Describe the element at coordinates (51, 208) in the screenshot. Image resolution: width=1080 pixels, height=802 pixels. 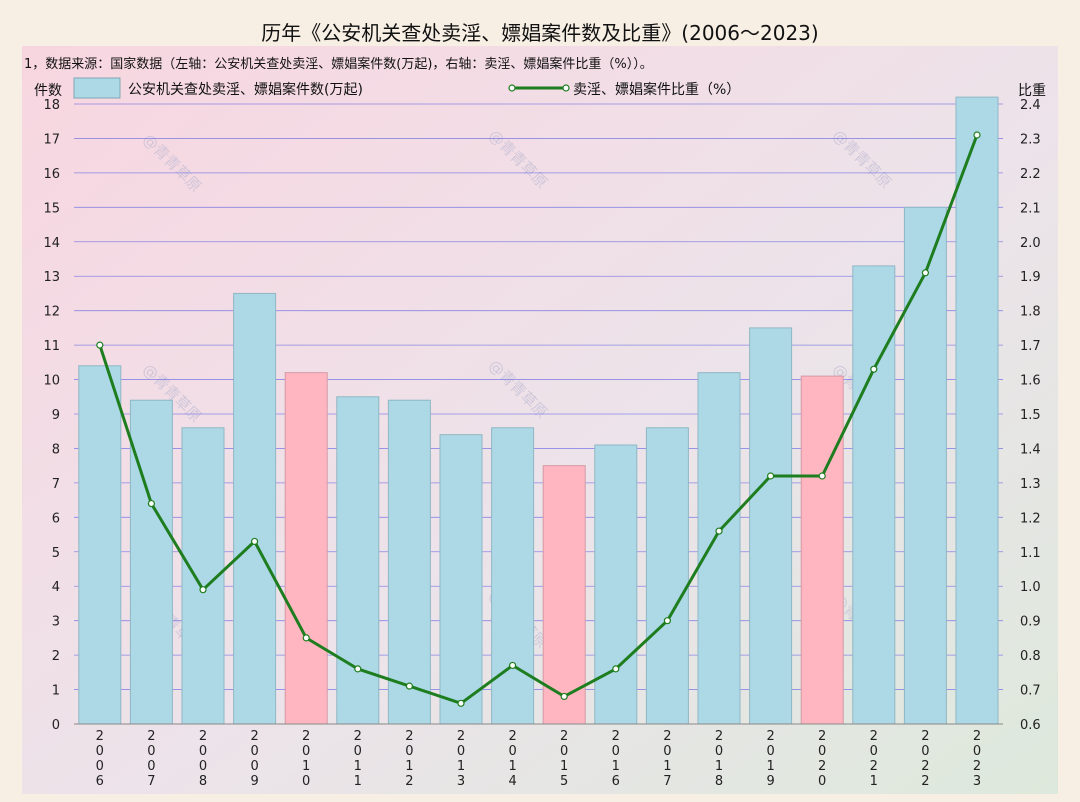
I see `left-tick-label: 15` at that location.